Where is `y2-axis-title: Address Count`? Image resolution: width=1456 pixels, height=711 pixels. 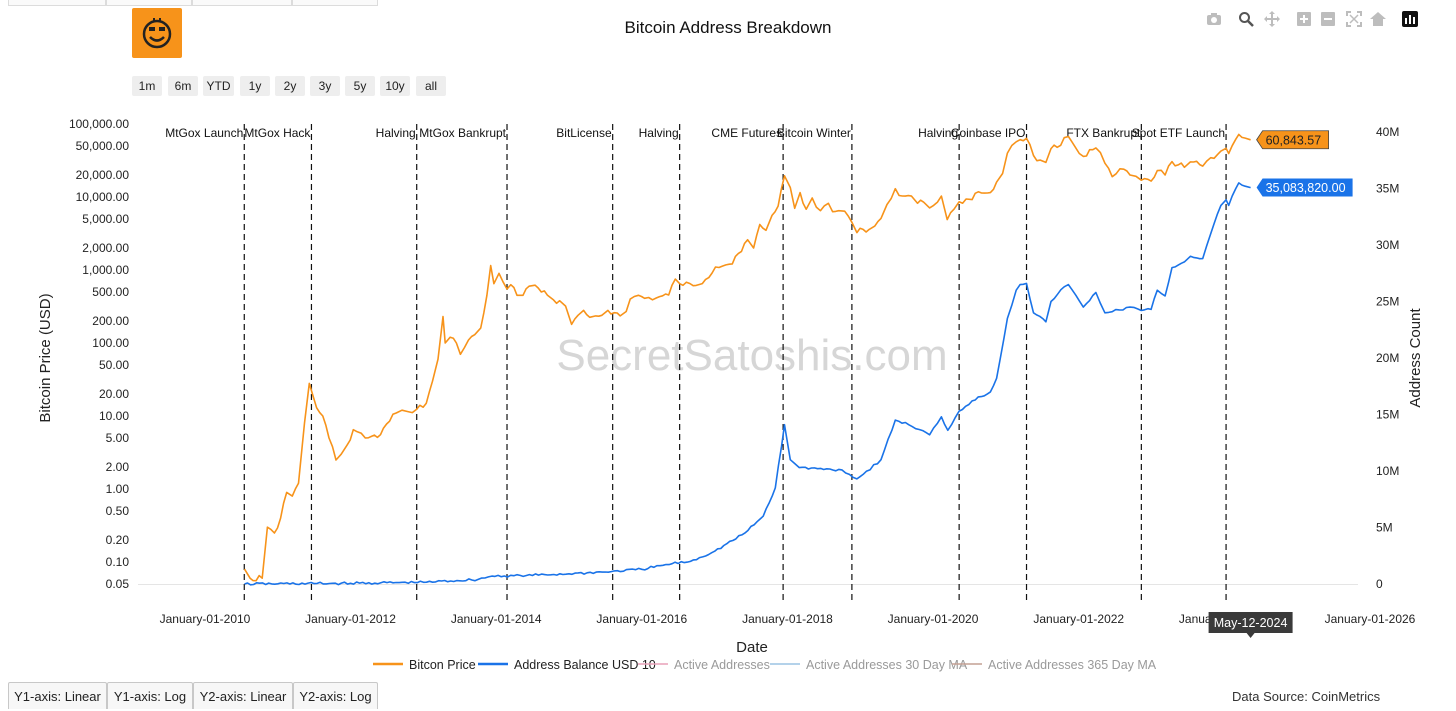 y2-axis-title: Address Count is located at coordinates (1415, 358).